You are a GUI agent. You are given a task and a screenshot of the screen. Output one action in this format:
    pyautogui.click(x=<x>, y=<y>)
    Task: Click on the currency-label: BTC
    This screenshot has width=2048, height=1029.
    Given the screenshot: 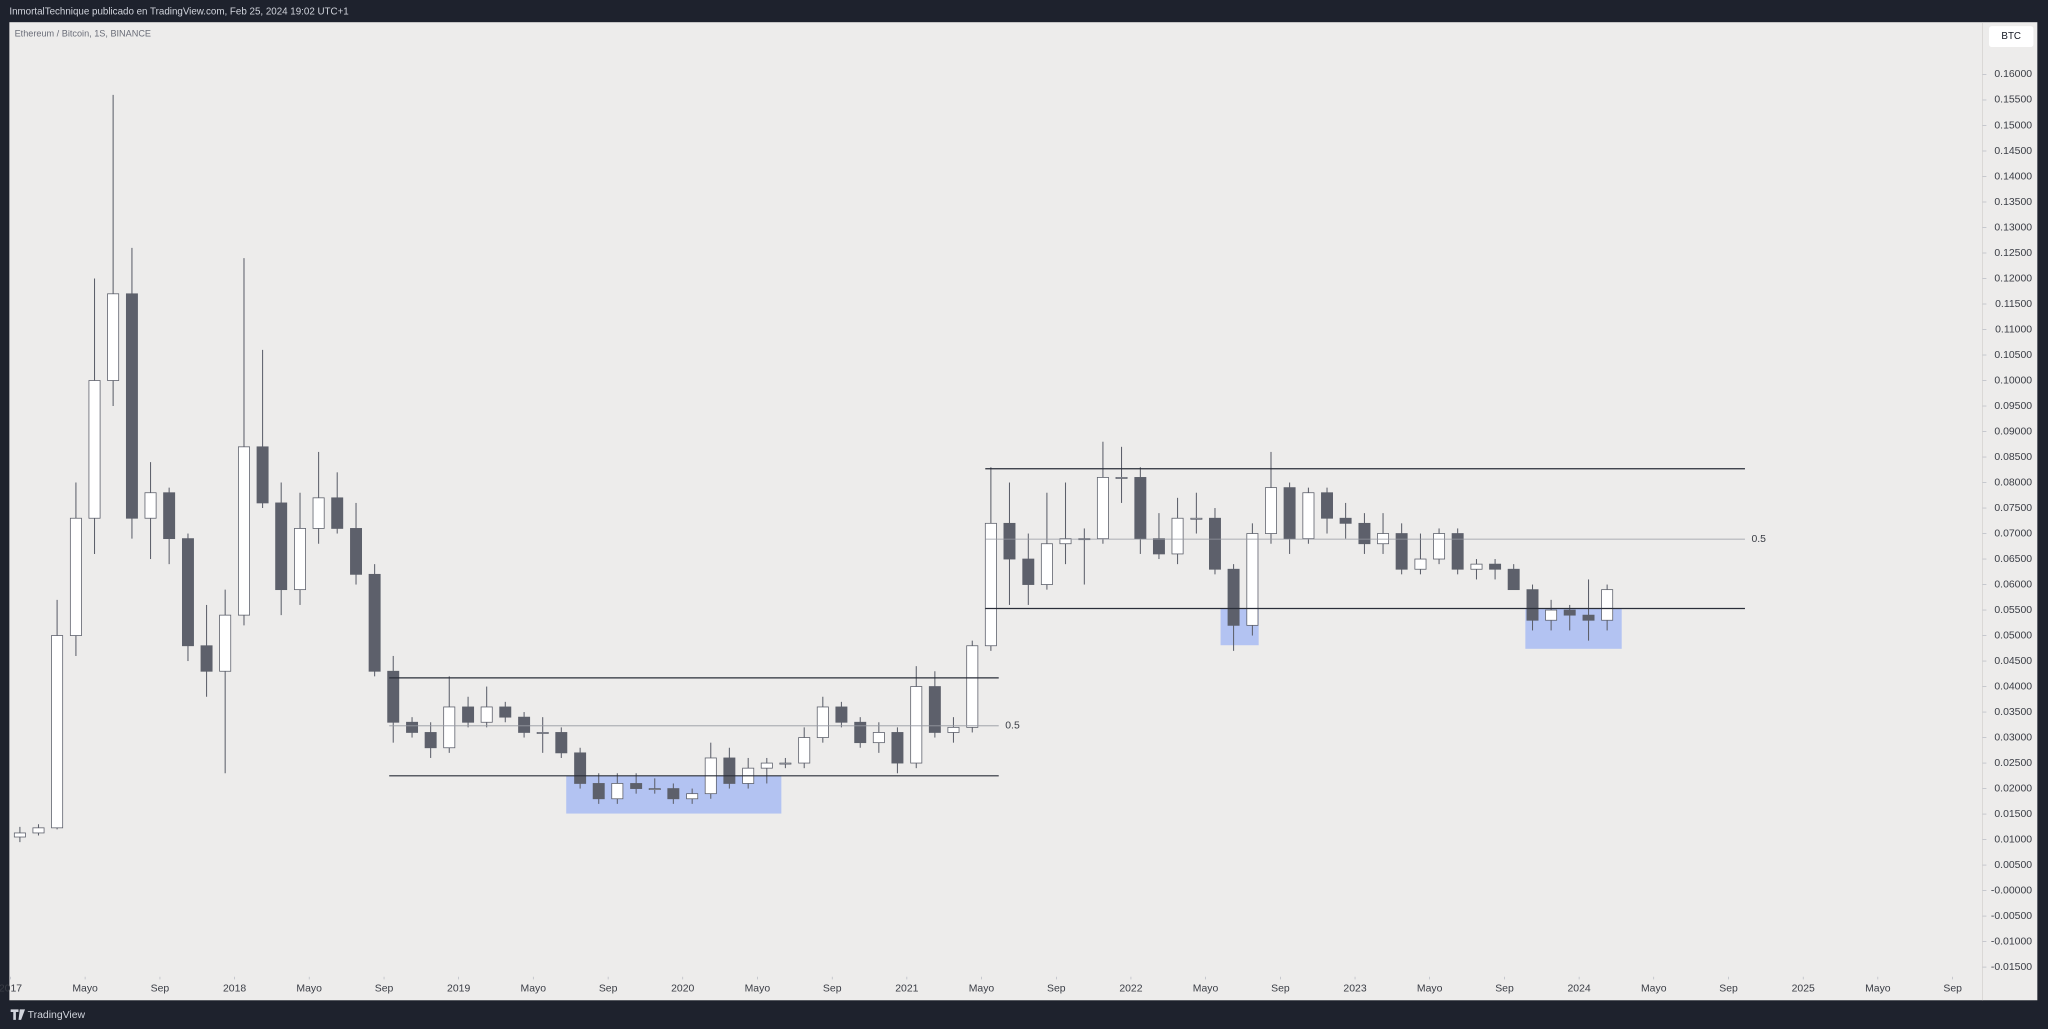 What is the action you would take?
    pyautogui.click(x=2011, y=36)
    